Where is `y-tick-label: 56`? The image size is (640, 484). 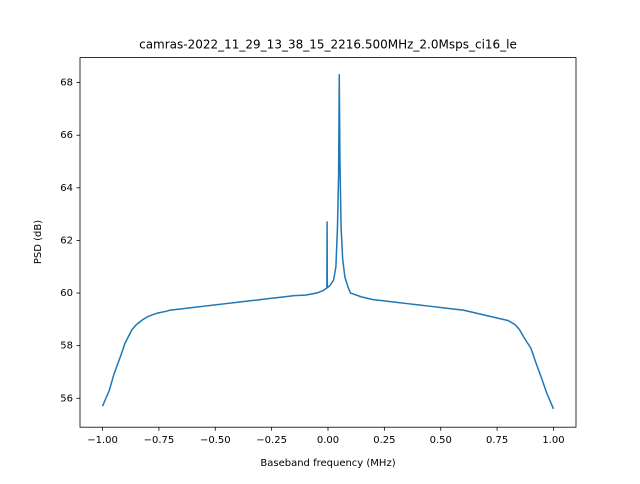 y-tick-label: 56 is located at coordinates (66, 398).